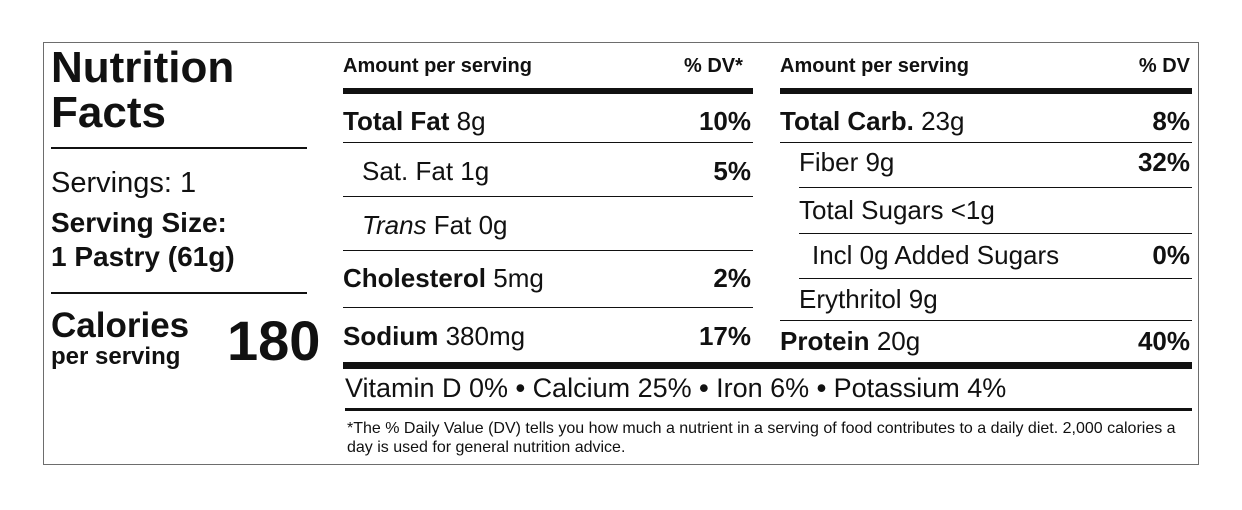 This screenshot has height=510, width=1242. I want to click on row-sat-fat: Sat. Fat 1g, so click(426, 171).